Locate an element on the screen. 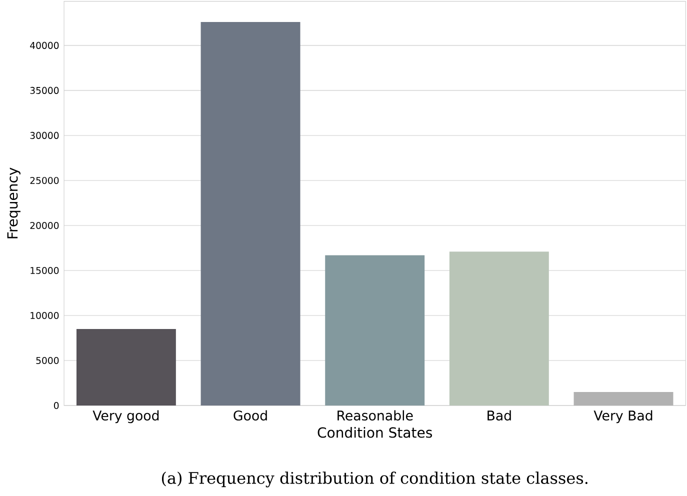 The height and width of the screenshot is (496, 687). x-axis-title: Condition States is located at coordinates (375, 432).